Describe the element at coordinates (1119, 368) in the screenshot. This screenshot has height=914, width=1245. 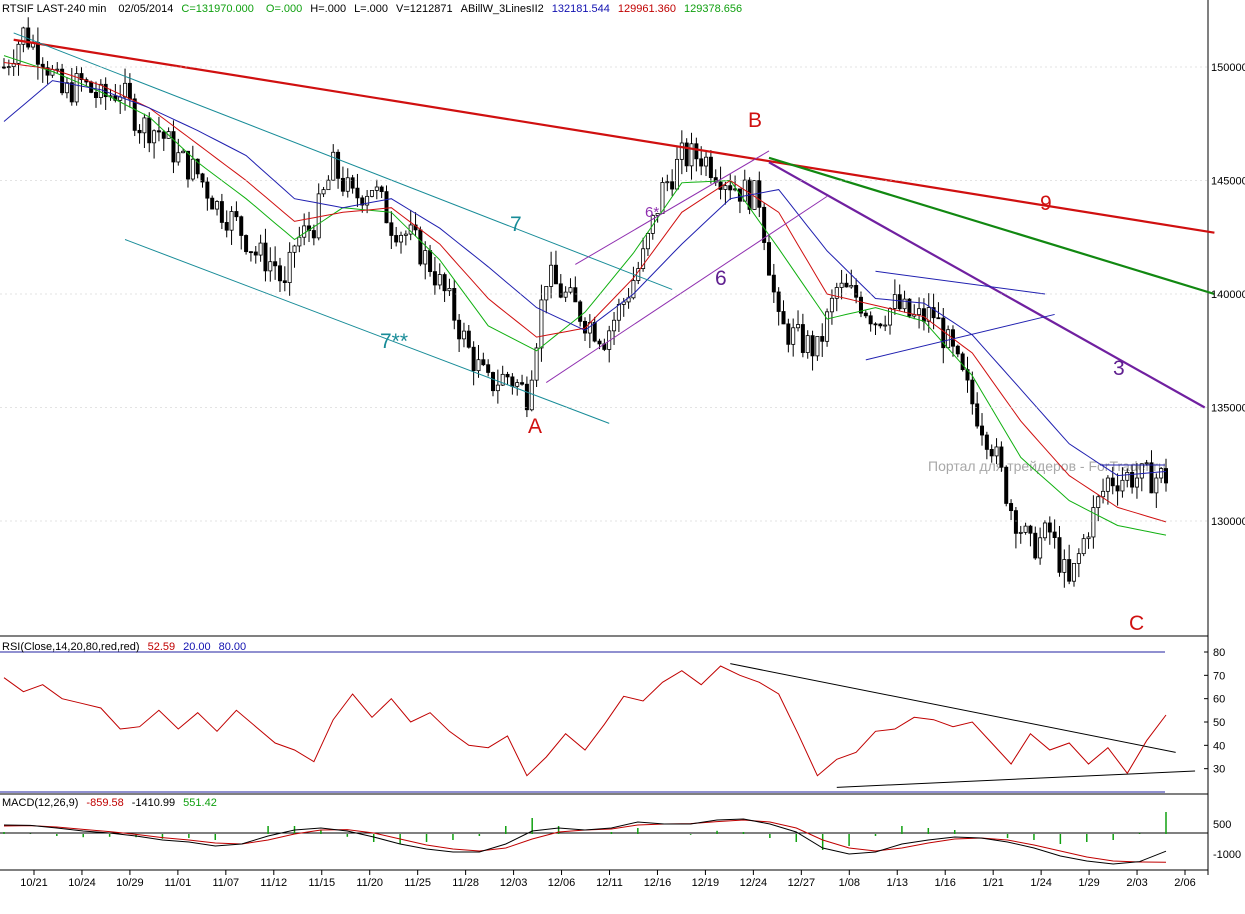
I see `wave-label-8: 3` at that location.